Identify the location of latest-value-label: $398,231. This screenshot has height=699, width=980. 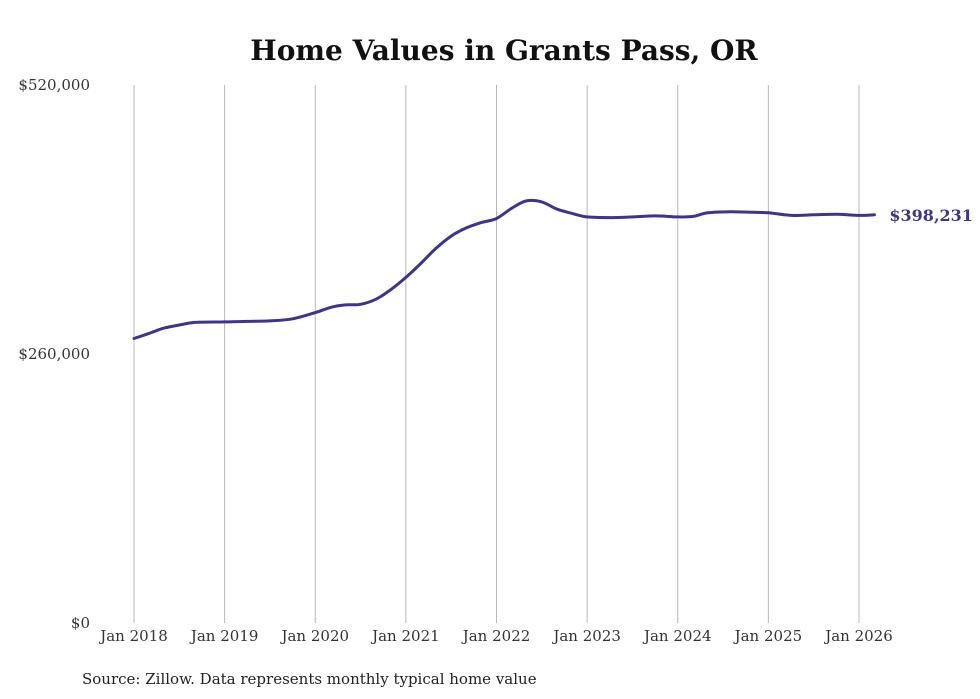
(931, 215).